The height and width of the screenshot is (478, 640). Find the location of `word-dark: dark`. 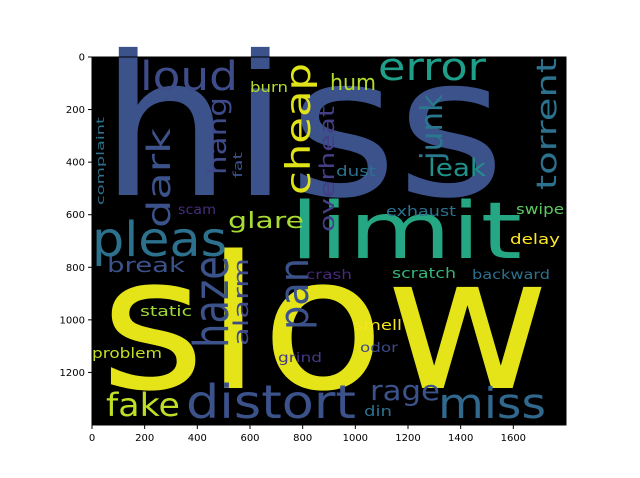

word-dark: dark is located at coordinates (159, 177).